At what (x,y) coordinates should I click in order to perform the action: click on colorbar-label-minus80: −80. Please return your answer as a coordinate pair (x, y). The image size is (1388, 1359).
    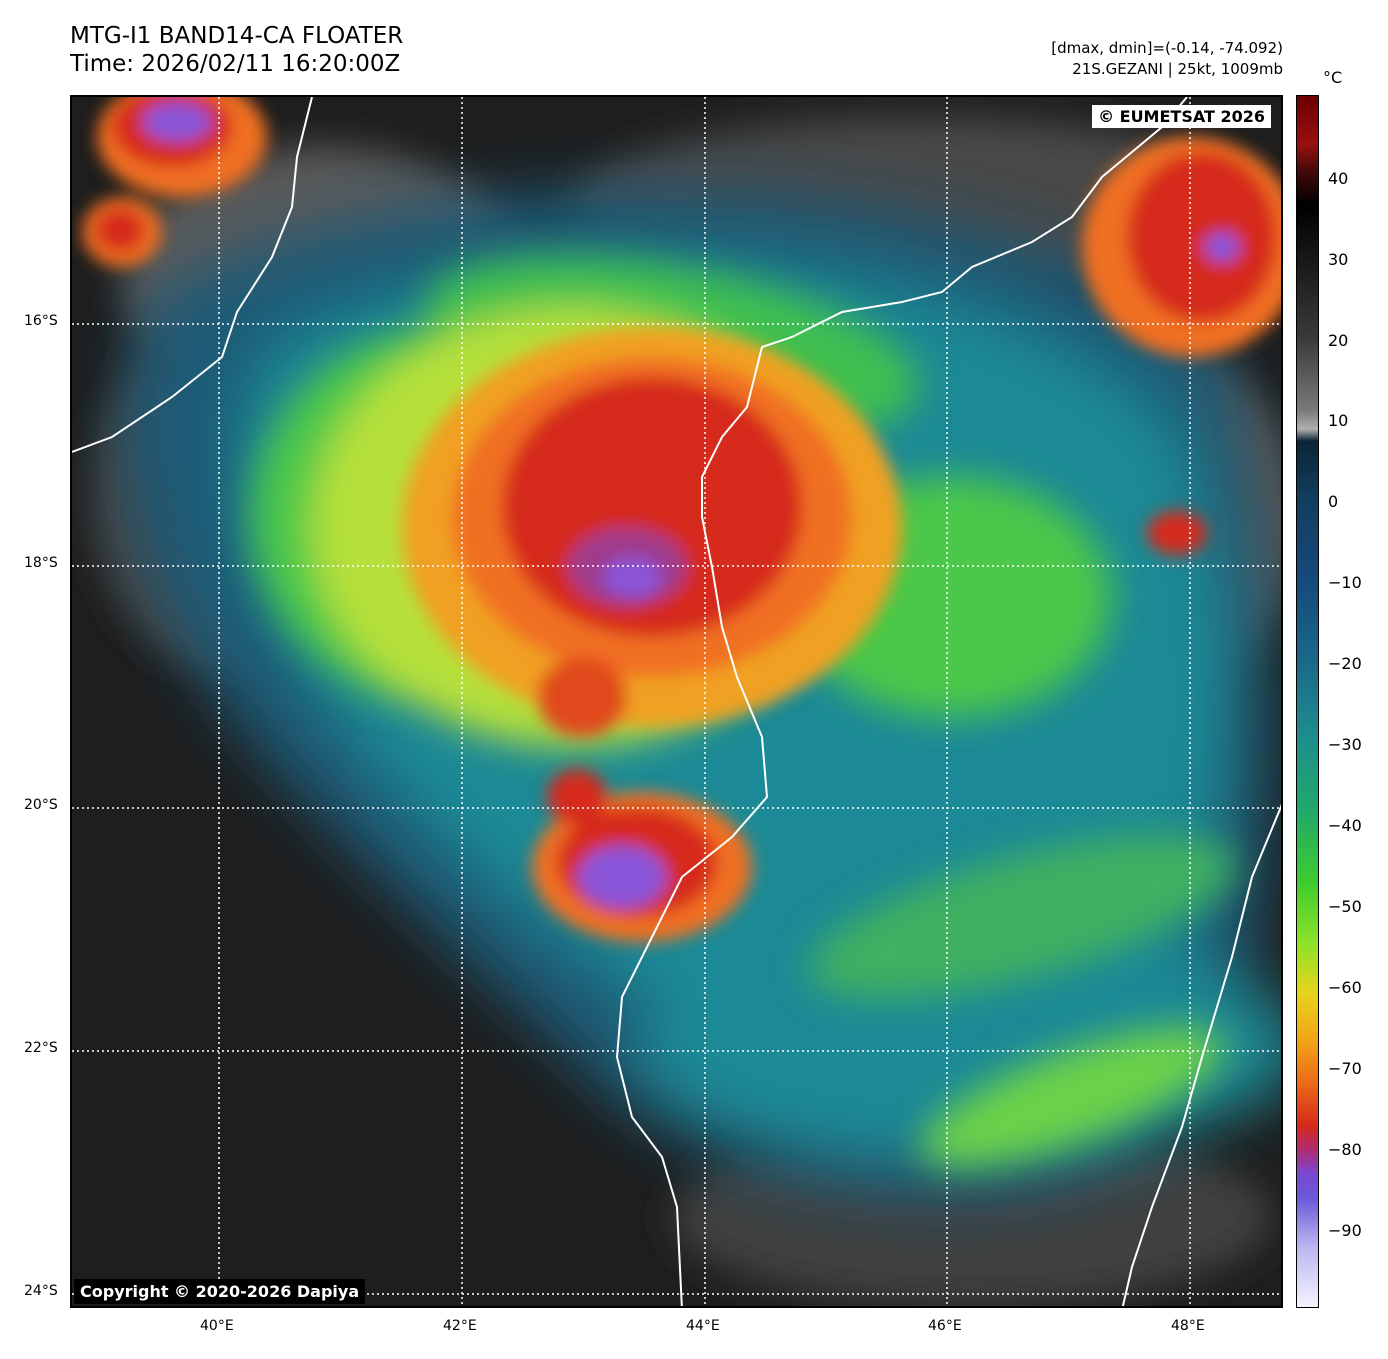
    Looking at the image, I should click on (1345, 1149).